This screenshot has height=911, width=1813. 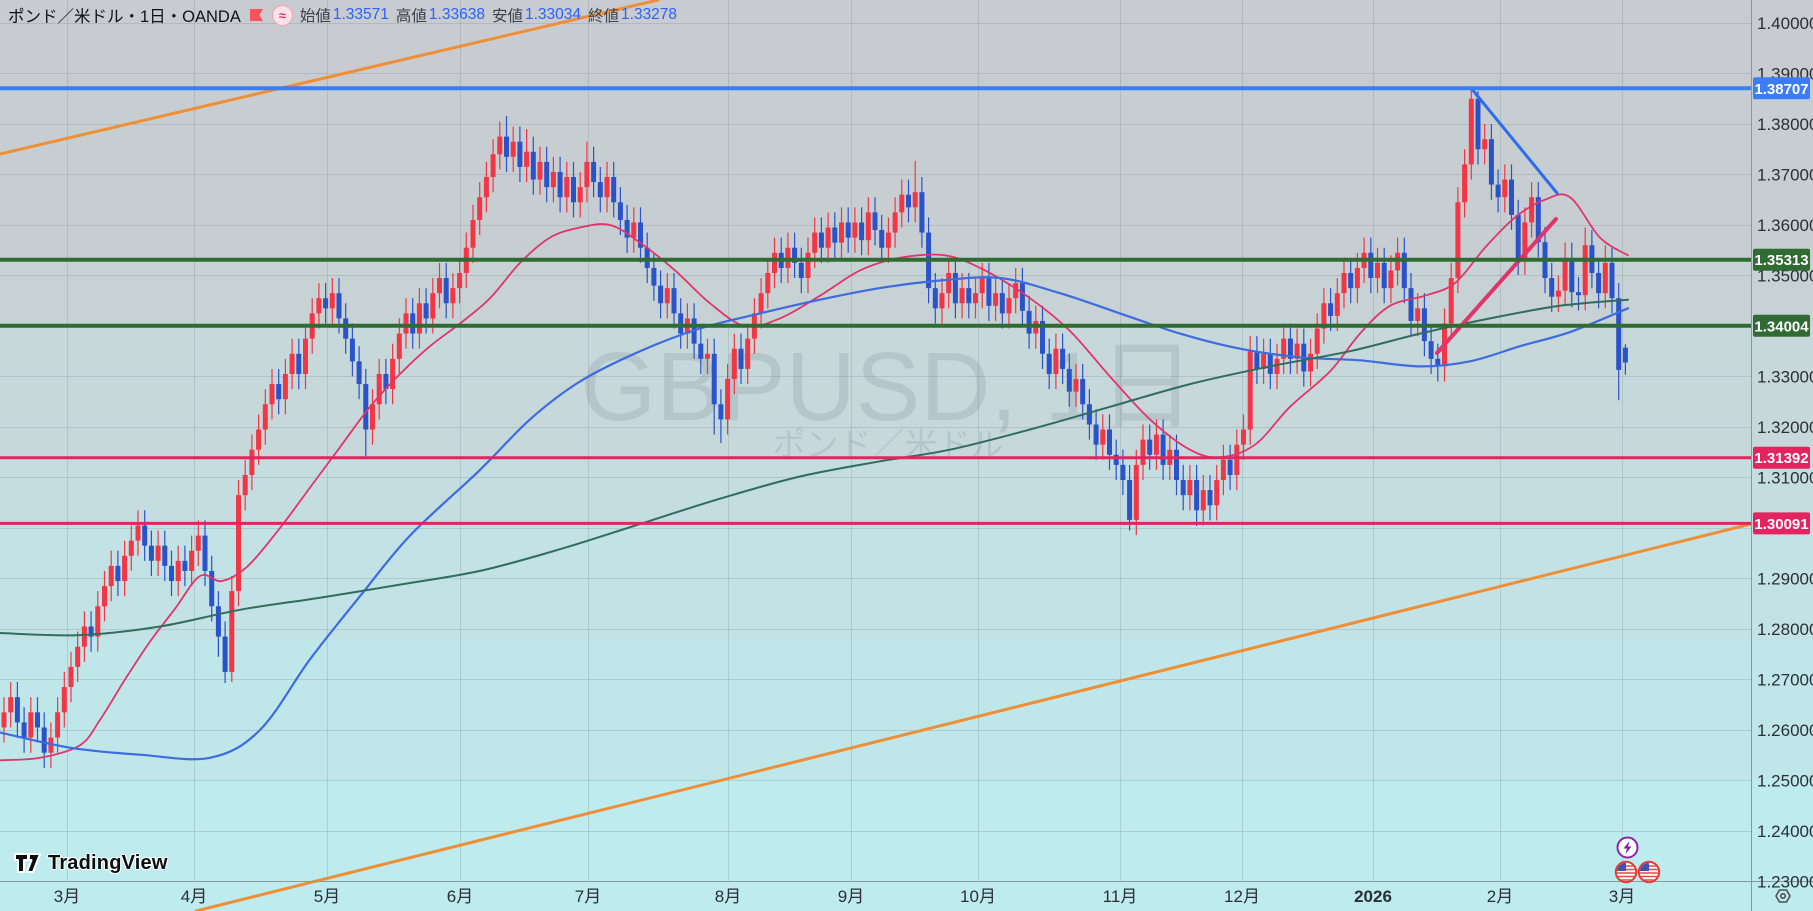 What do you see at coordinates (1500, 896) in the screenshot?
I see `time-tick-label: 2月` at bounding box center [1500, 896].